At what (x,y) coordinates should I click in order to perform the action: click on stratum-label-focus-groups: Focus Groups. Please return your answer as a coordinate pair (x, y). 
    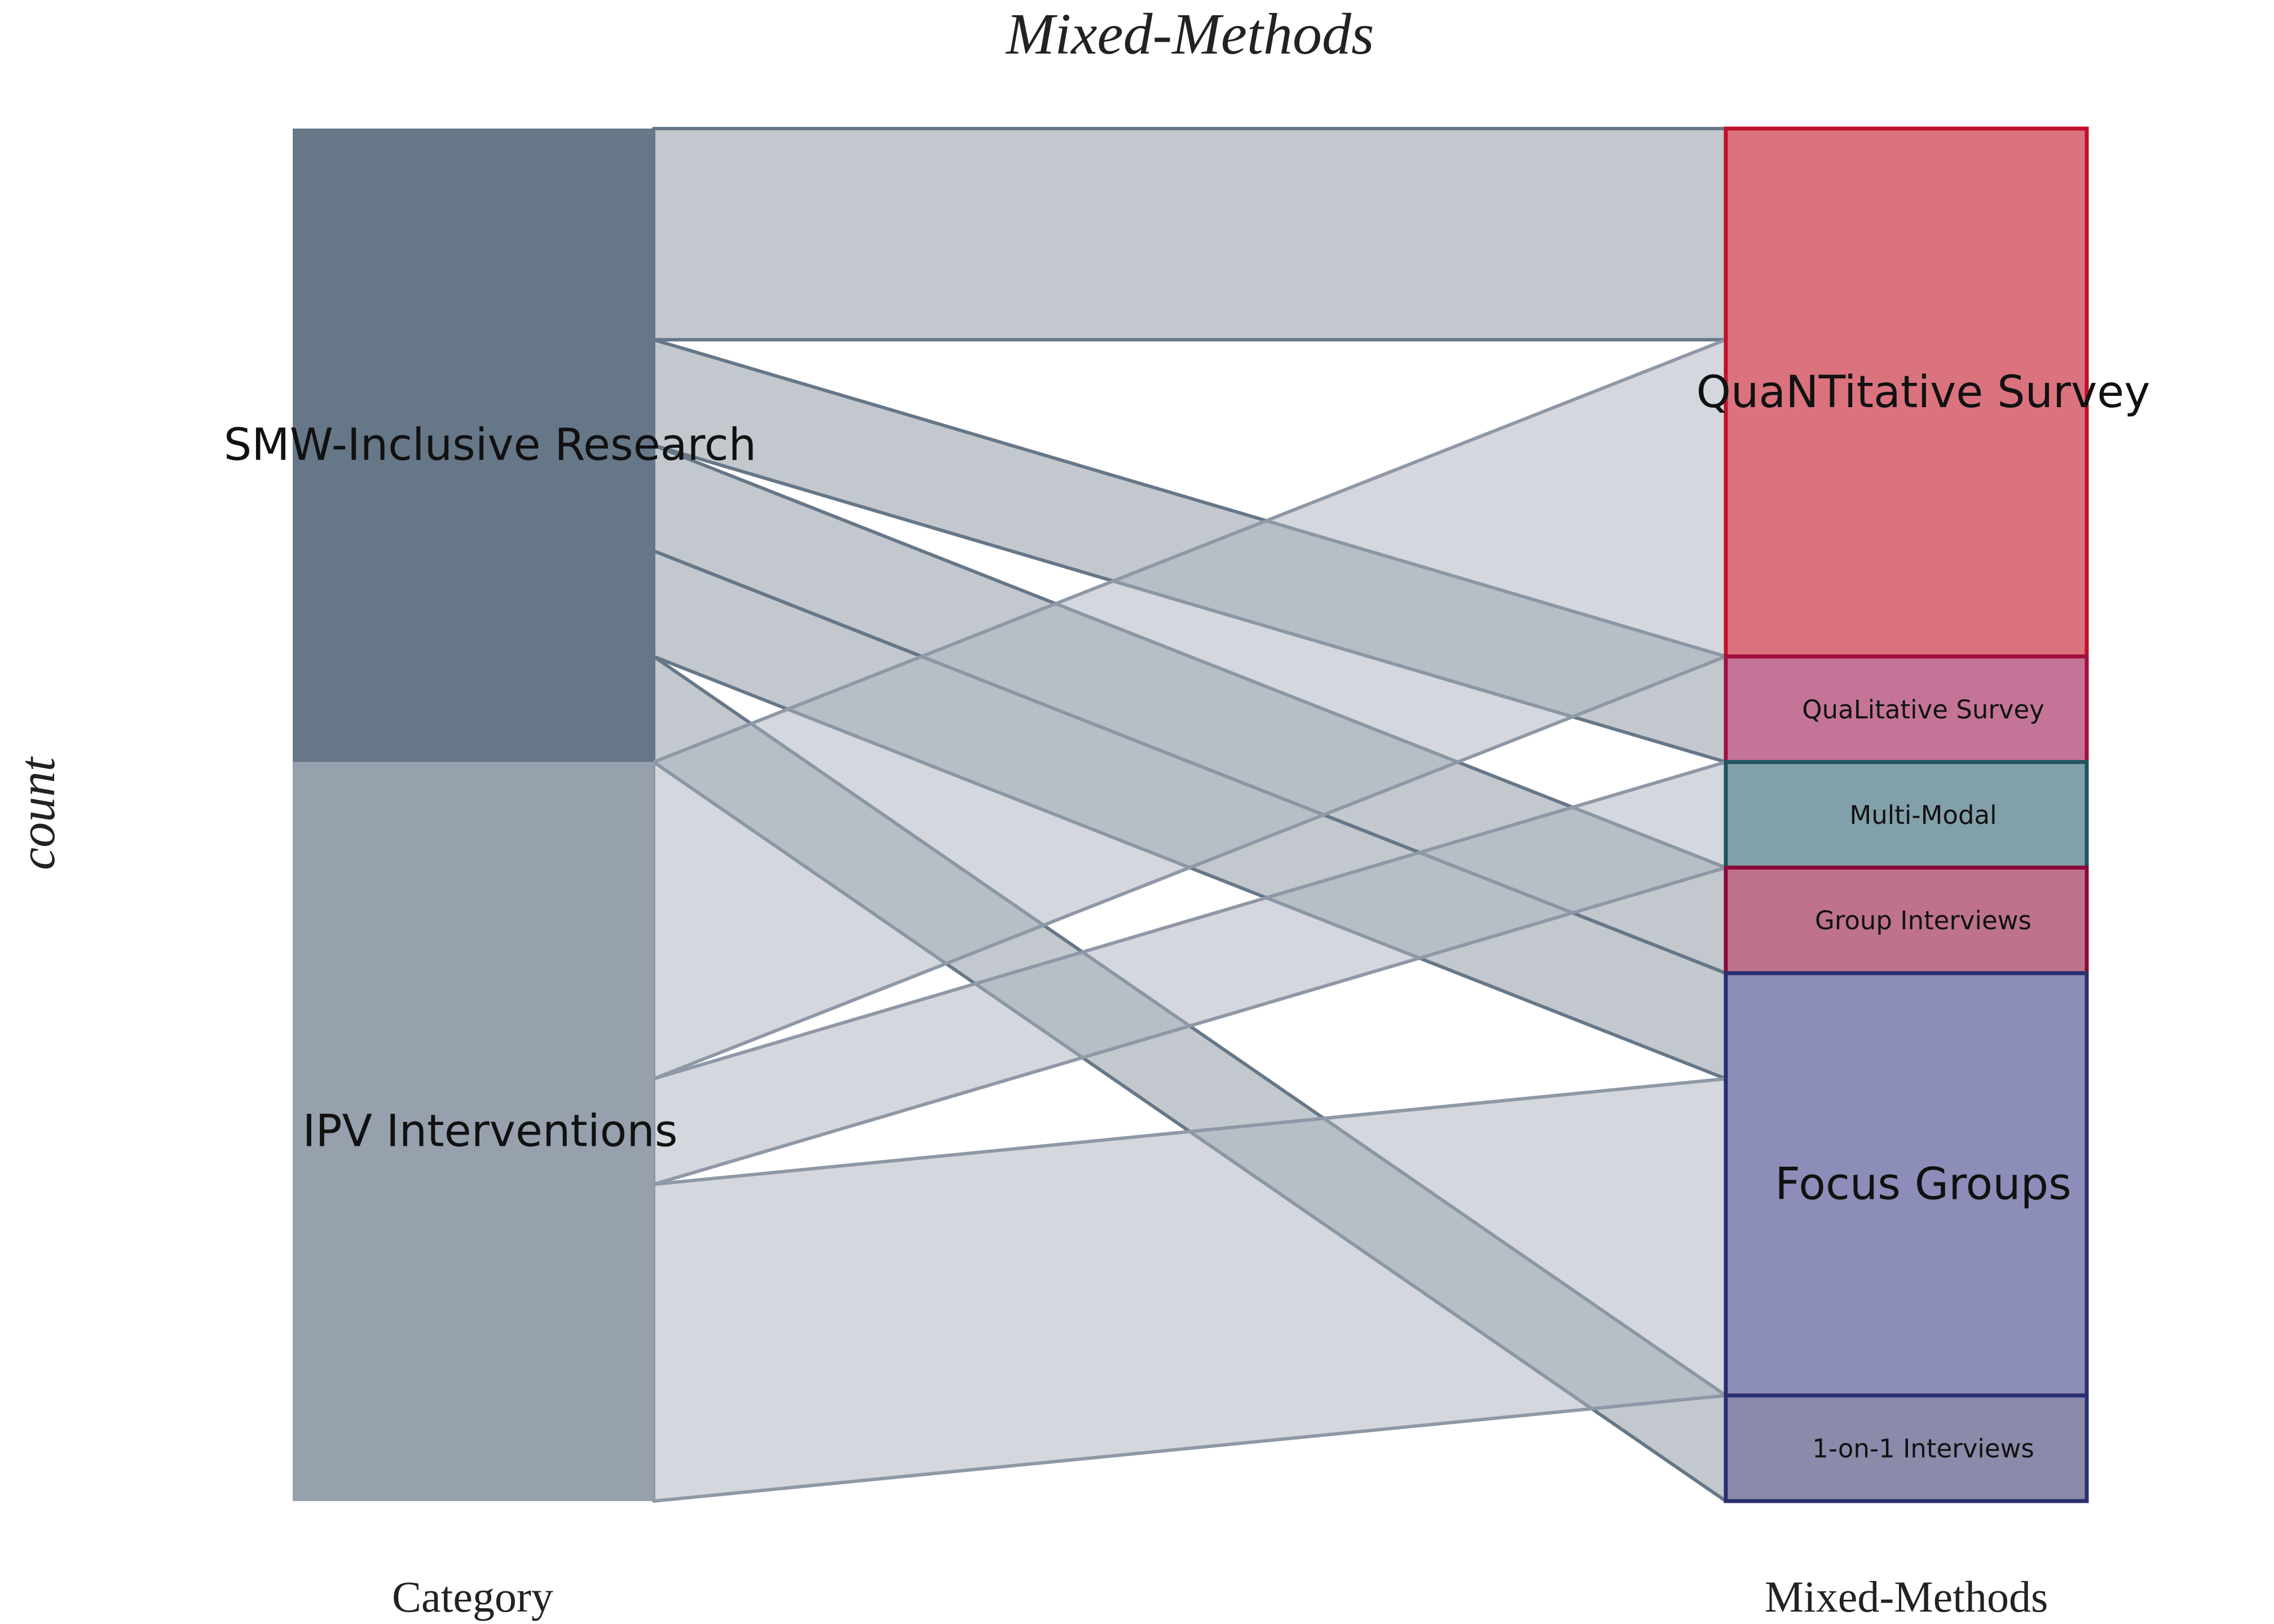
    Looking at the image, I should click on (1923, 1184).